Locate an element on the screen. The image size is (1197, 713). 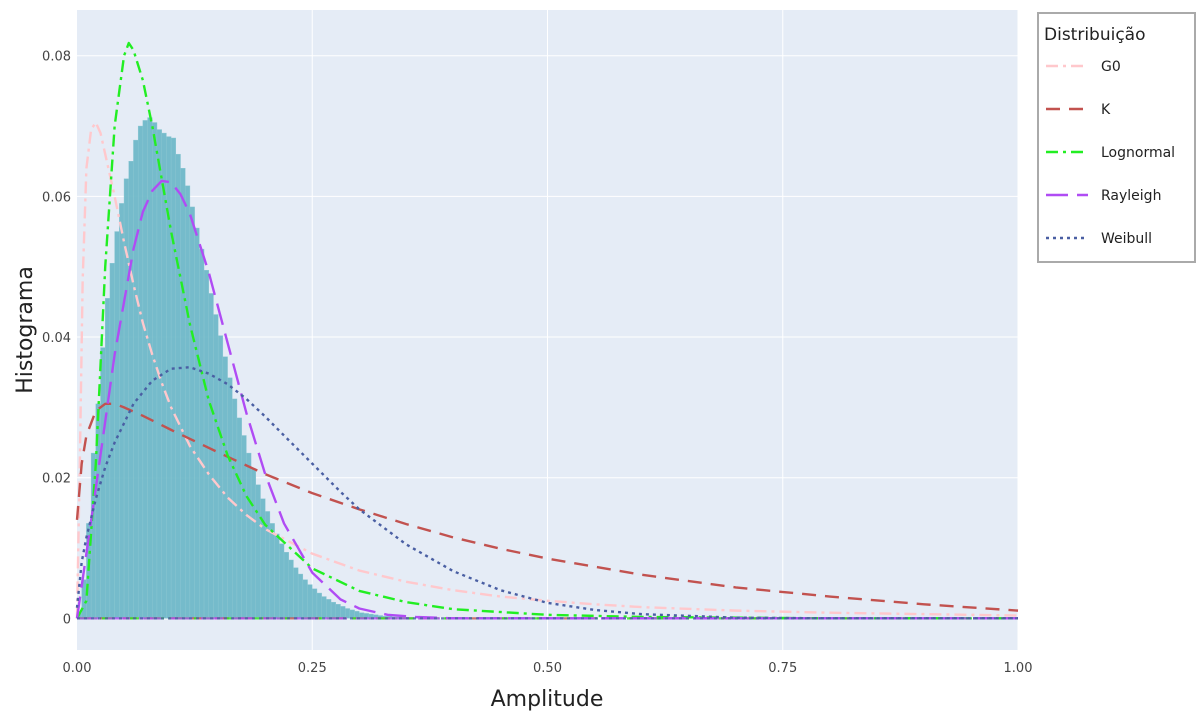
y-tick-label: 0.04 is located at coordinates (56, 338).